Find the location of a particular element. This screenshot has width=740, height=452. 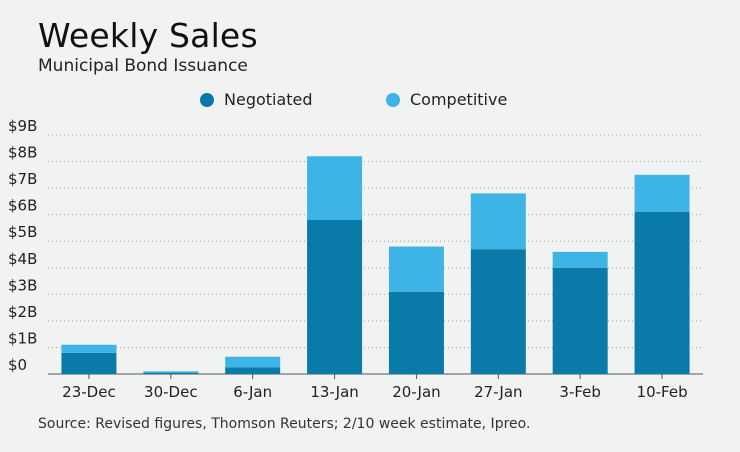

chart-subtitle: Municipal Bond Issuance is located at coordinates (143, 66).